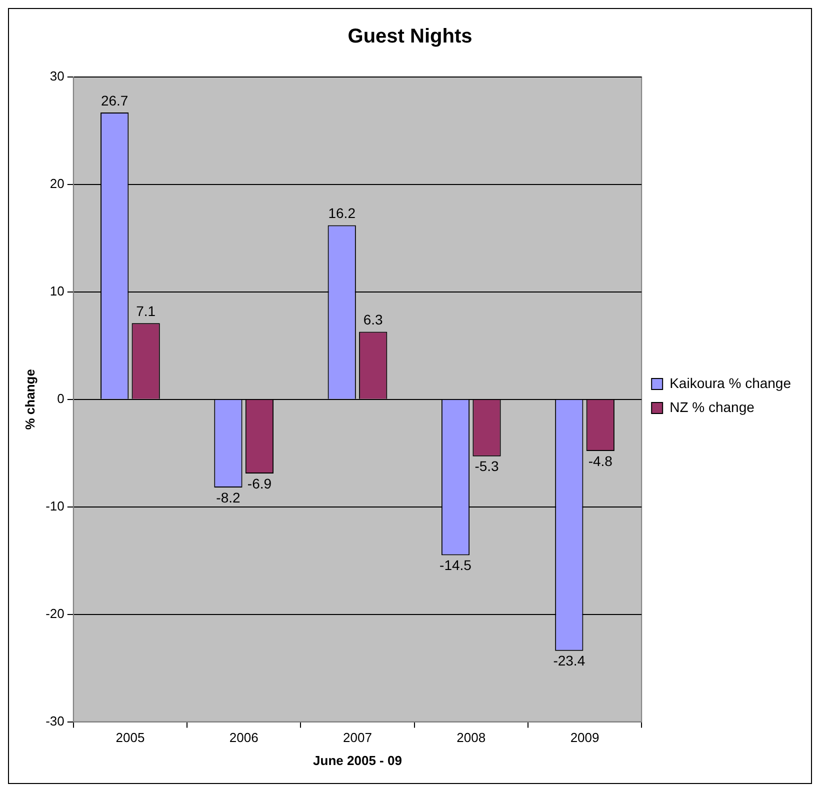 The image size is (820, 792). What do you see at coordinates (228, 497) in the screenshot?
I see `data-label: -8.2` at bounding box center [228, 497].